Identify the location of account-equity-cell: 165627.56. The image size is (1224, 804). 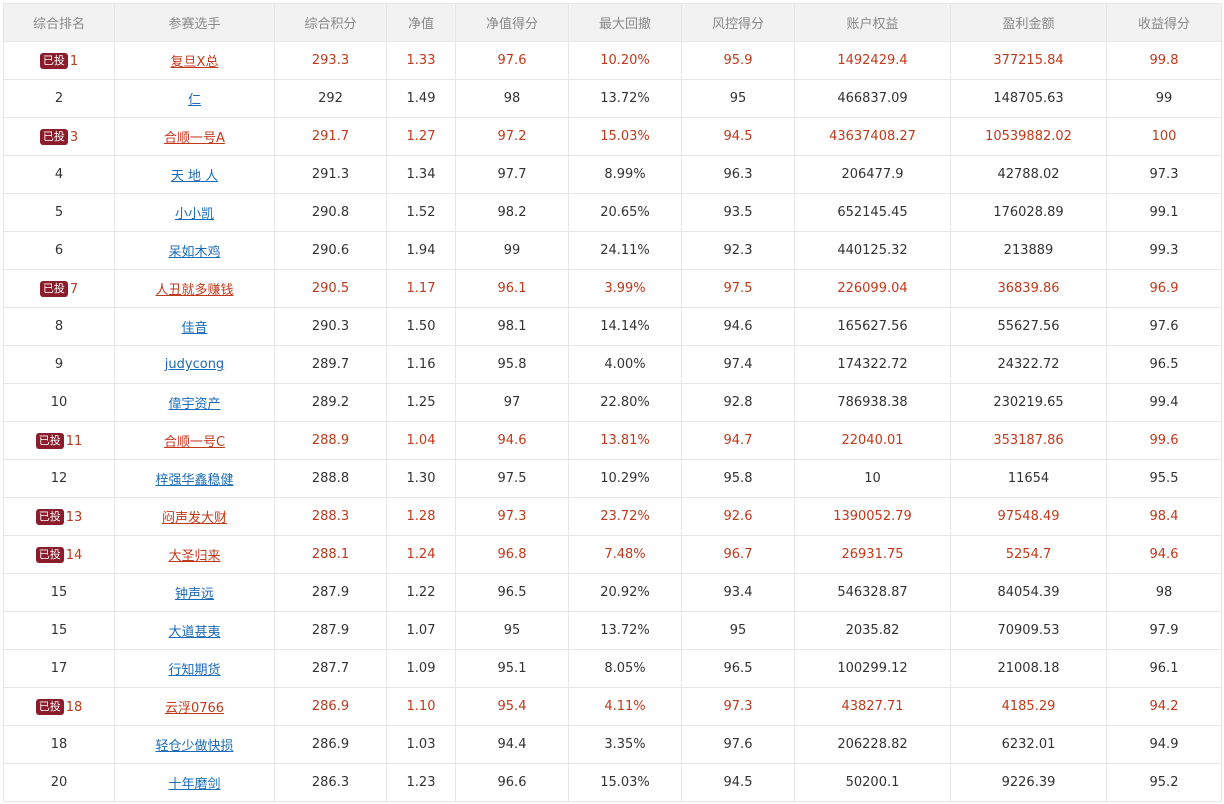
(872, 326).